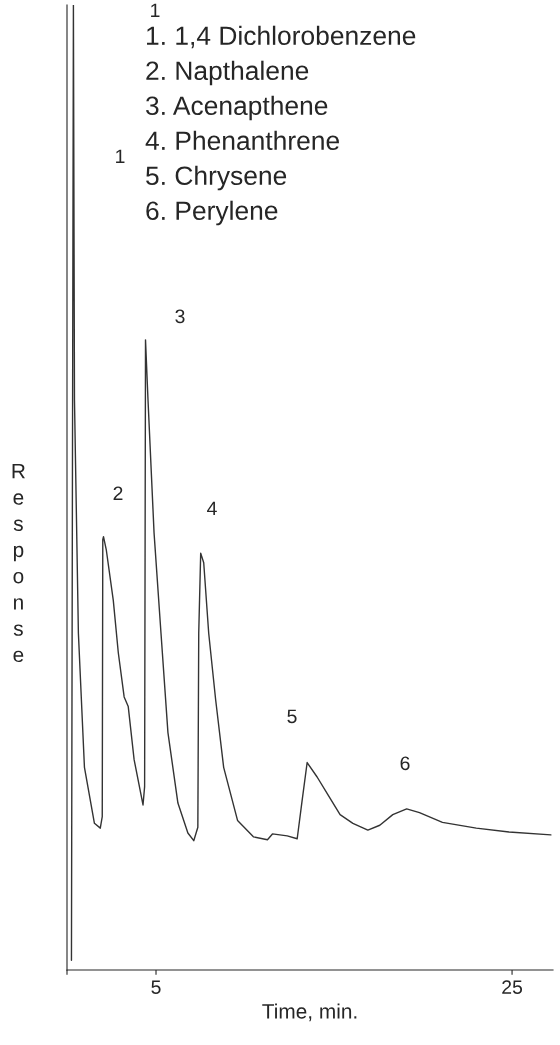  What do you see at coordinates (18, 563) in the screenshot?
I see `y-axis-title: Response` at bounding box center [18, 563].